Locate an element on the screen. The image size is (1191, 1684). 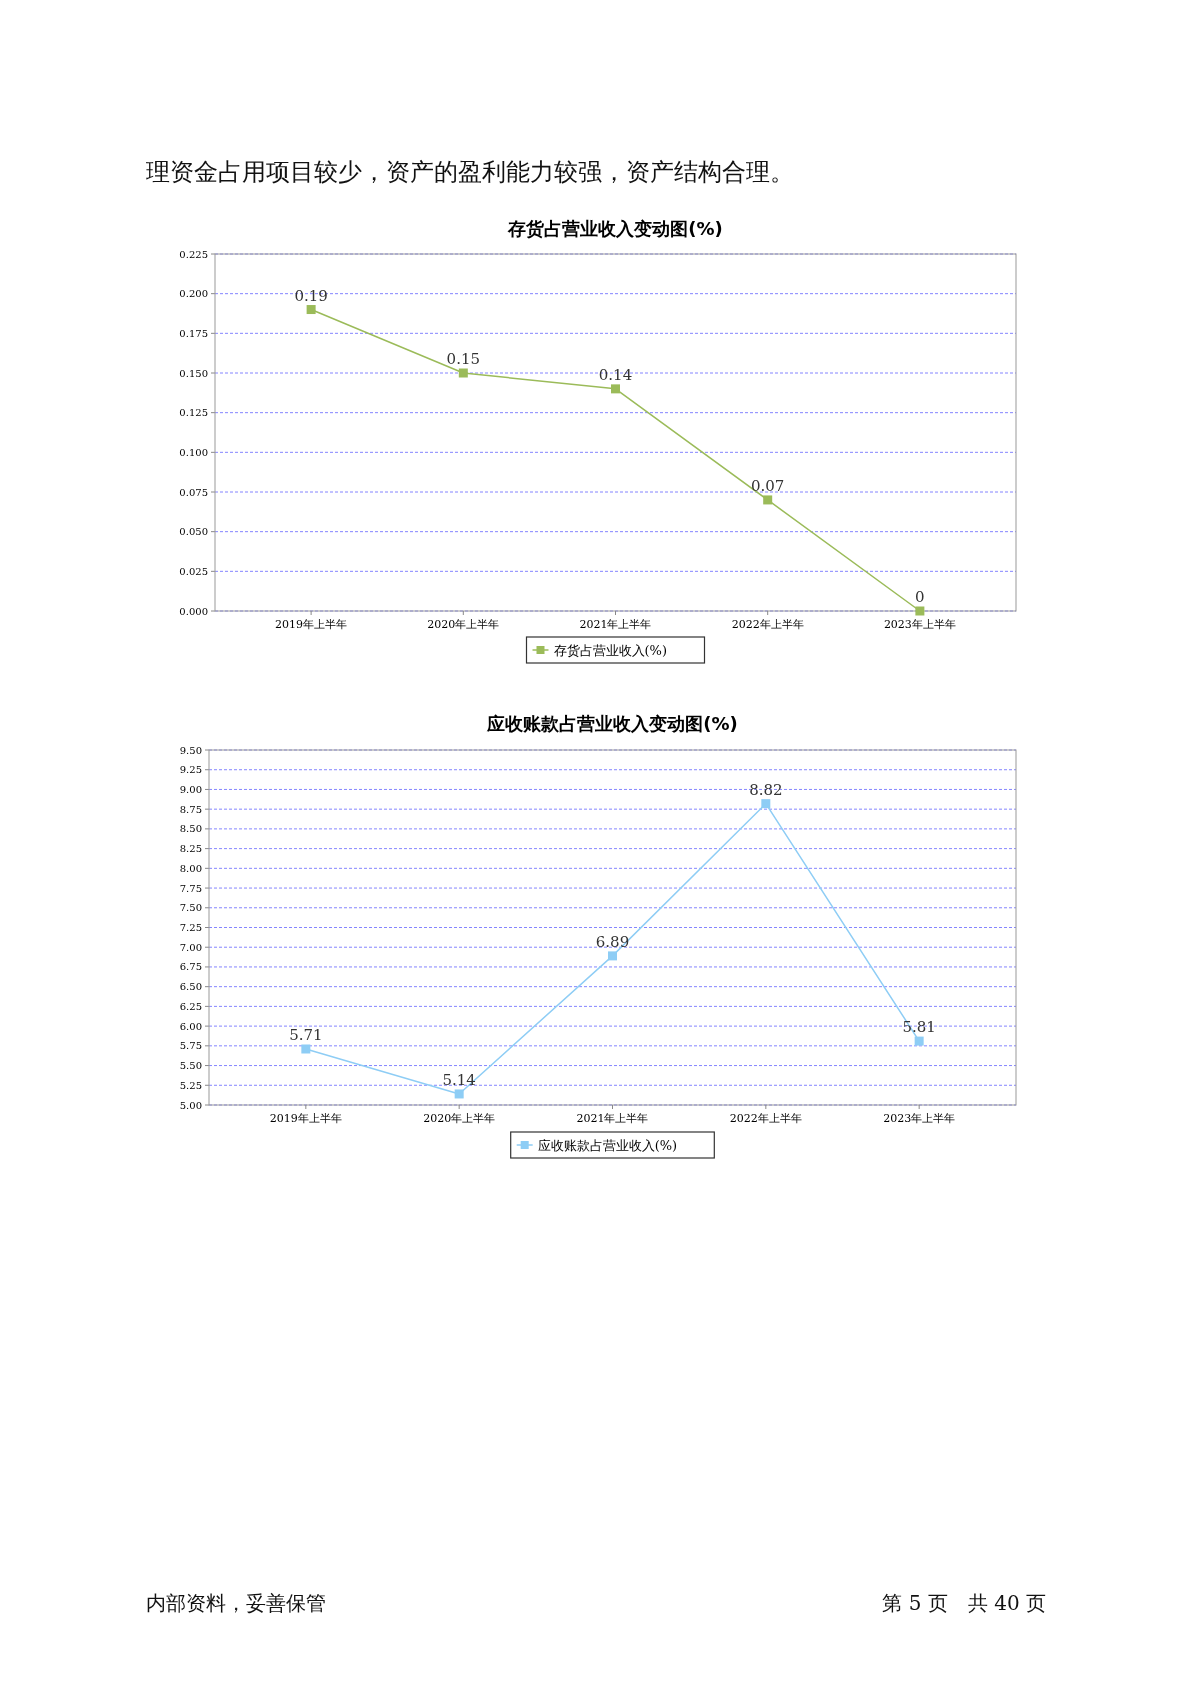
y-tick-label: 0.125 is located at coordinates (193, 413).